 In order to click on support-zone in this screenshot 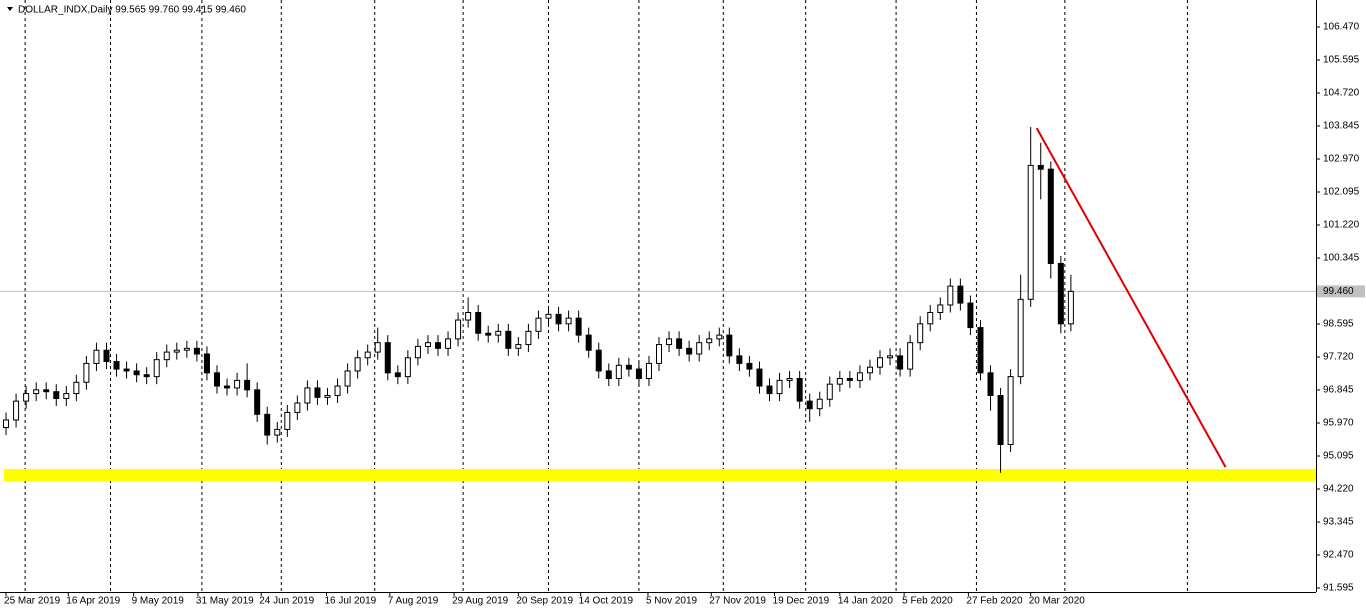, I will do `click(660, 475)`.